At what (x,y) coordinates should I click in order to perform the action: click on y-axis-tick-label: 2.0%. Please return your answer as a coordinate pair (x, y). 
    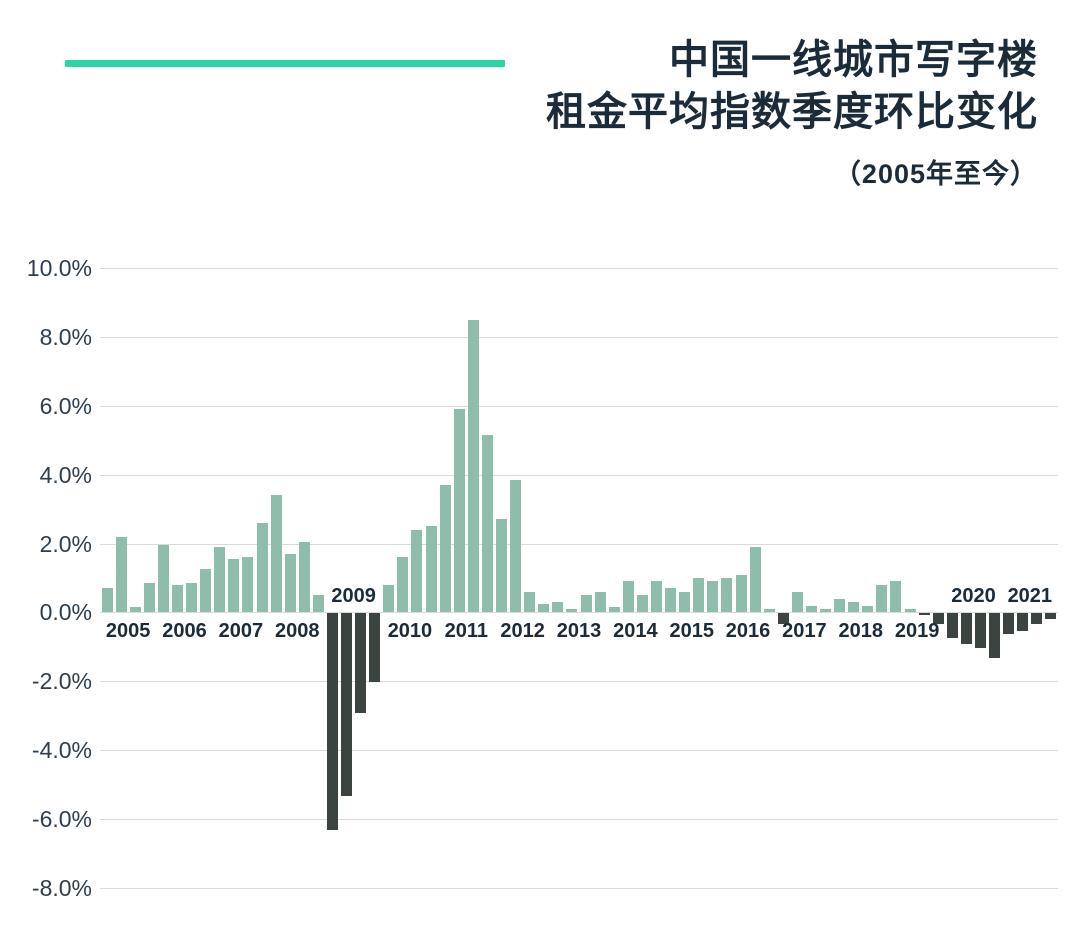
    Looking at the image, I should click on (65, 543).